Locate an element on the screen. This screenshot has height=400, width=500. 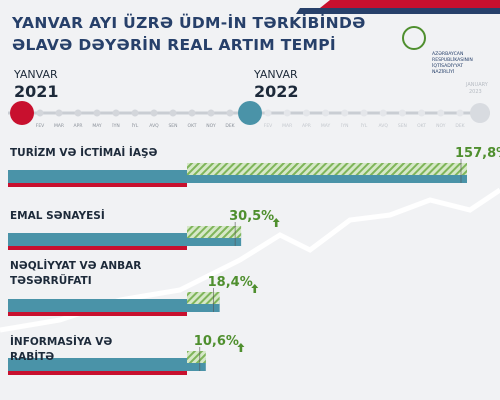
timeline-year: 2022 is located at coordinates (276, 91).